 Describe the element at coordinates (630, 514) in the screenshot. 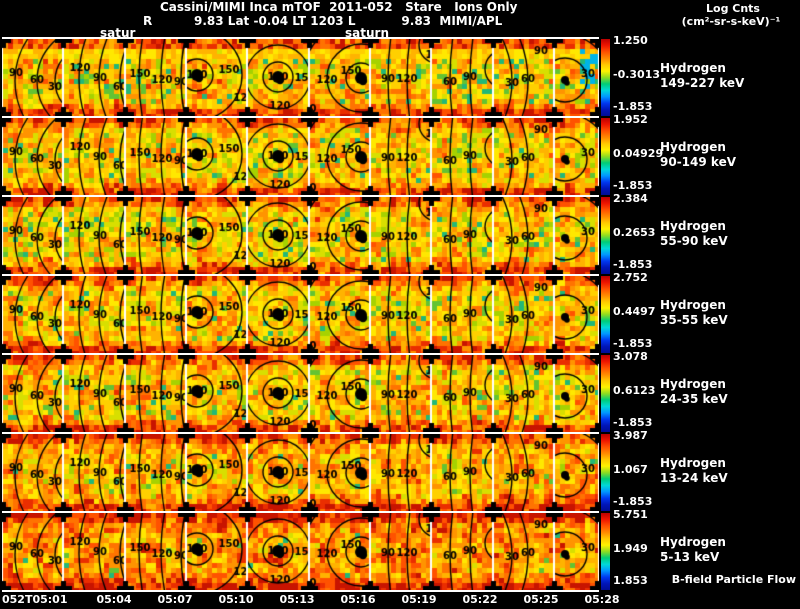

I see `cb-scale-top-row-6: 5.751` at that location.